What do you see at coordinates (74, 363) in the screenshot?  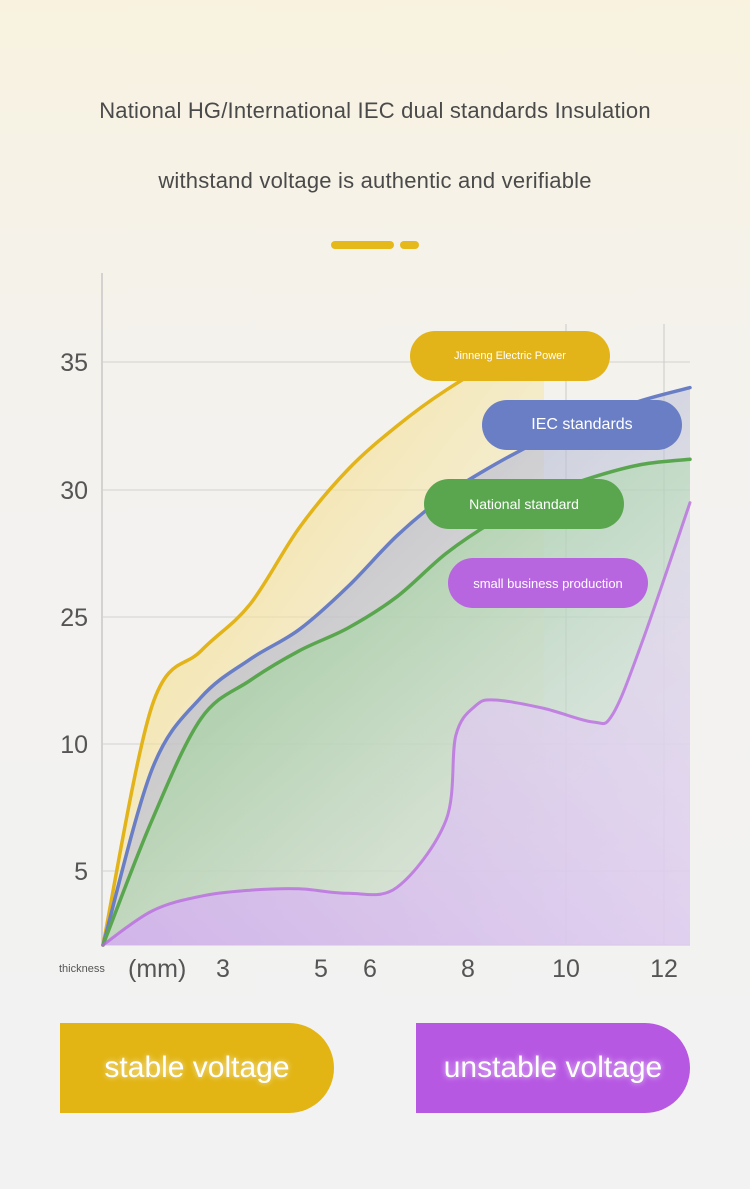 I see `y-tick-label: 35` at bounding box center [74, 363].